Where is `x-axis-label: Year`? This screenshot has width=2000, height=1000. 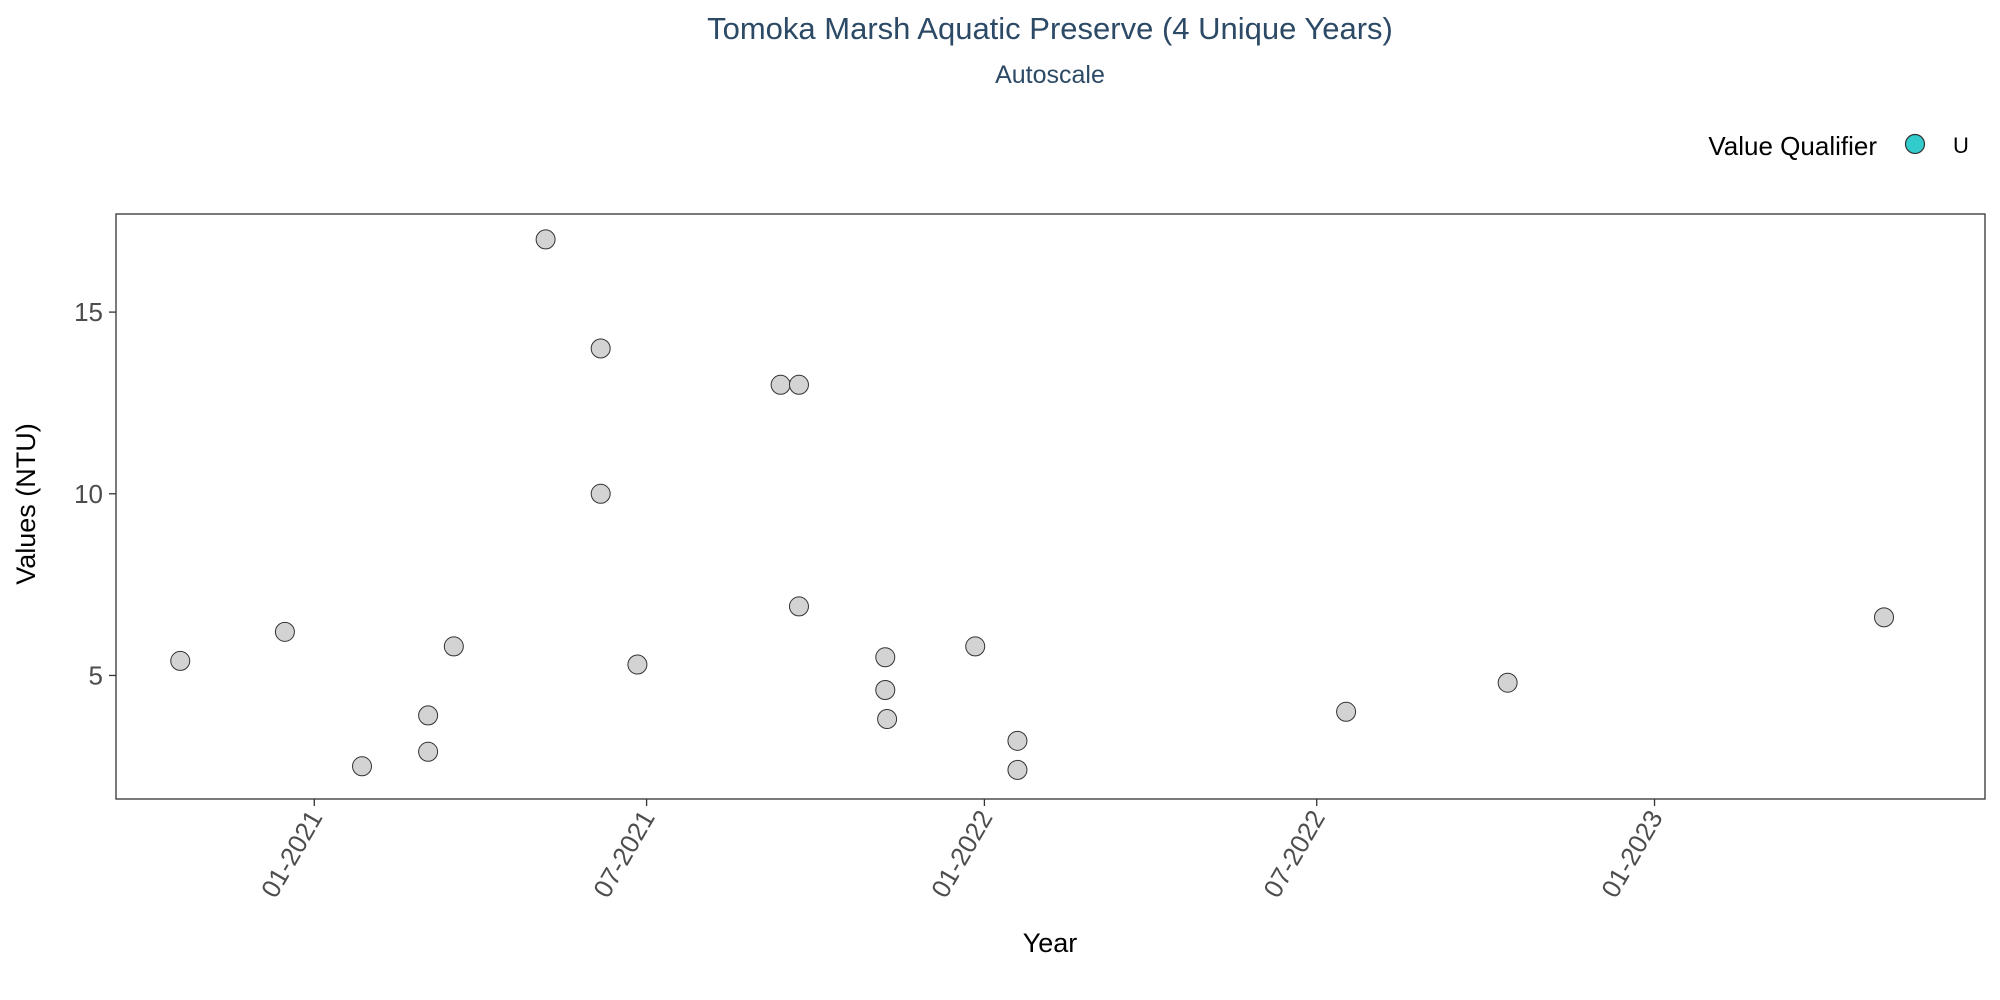
x-axis-label: Year is located at coordinates (1050, 943).